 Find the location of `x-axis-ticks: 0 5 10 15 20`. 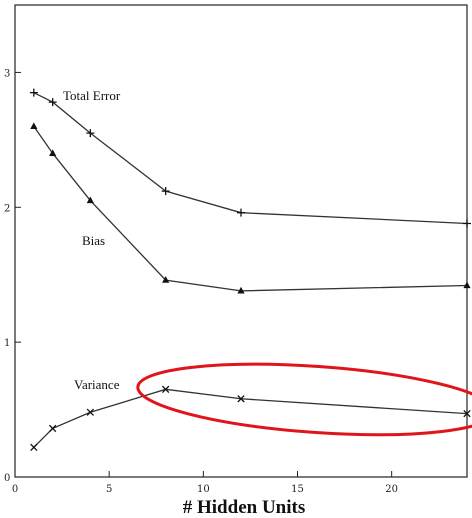

x-axis-ticks: 0 5 10 15 20 is located at coordinates (205, 483).